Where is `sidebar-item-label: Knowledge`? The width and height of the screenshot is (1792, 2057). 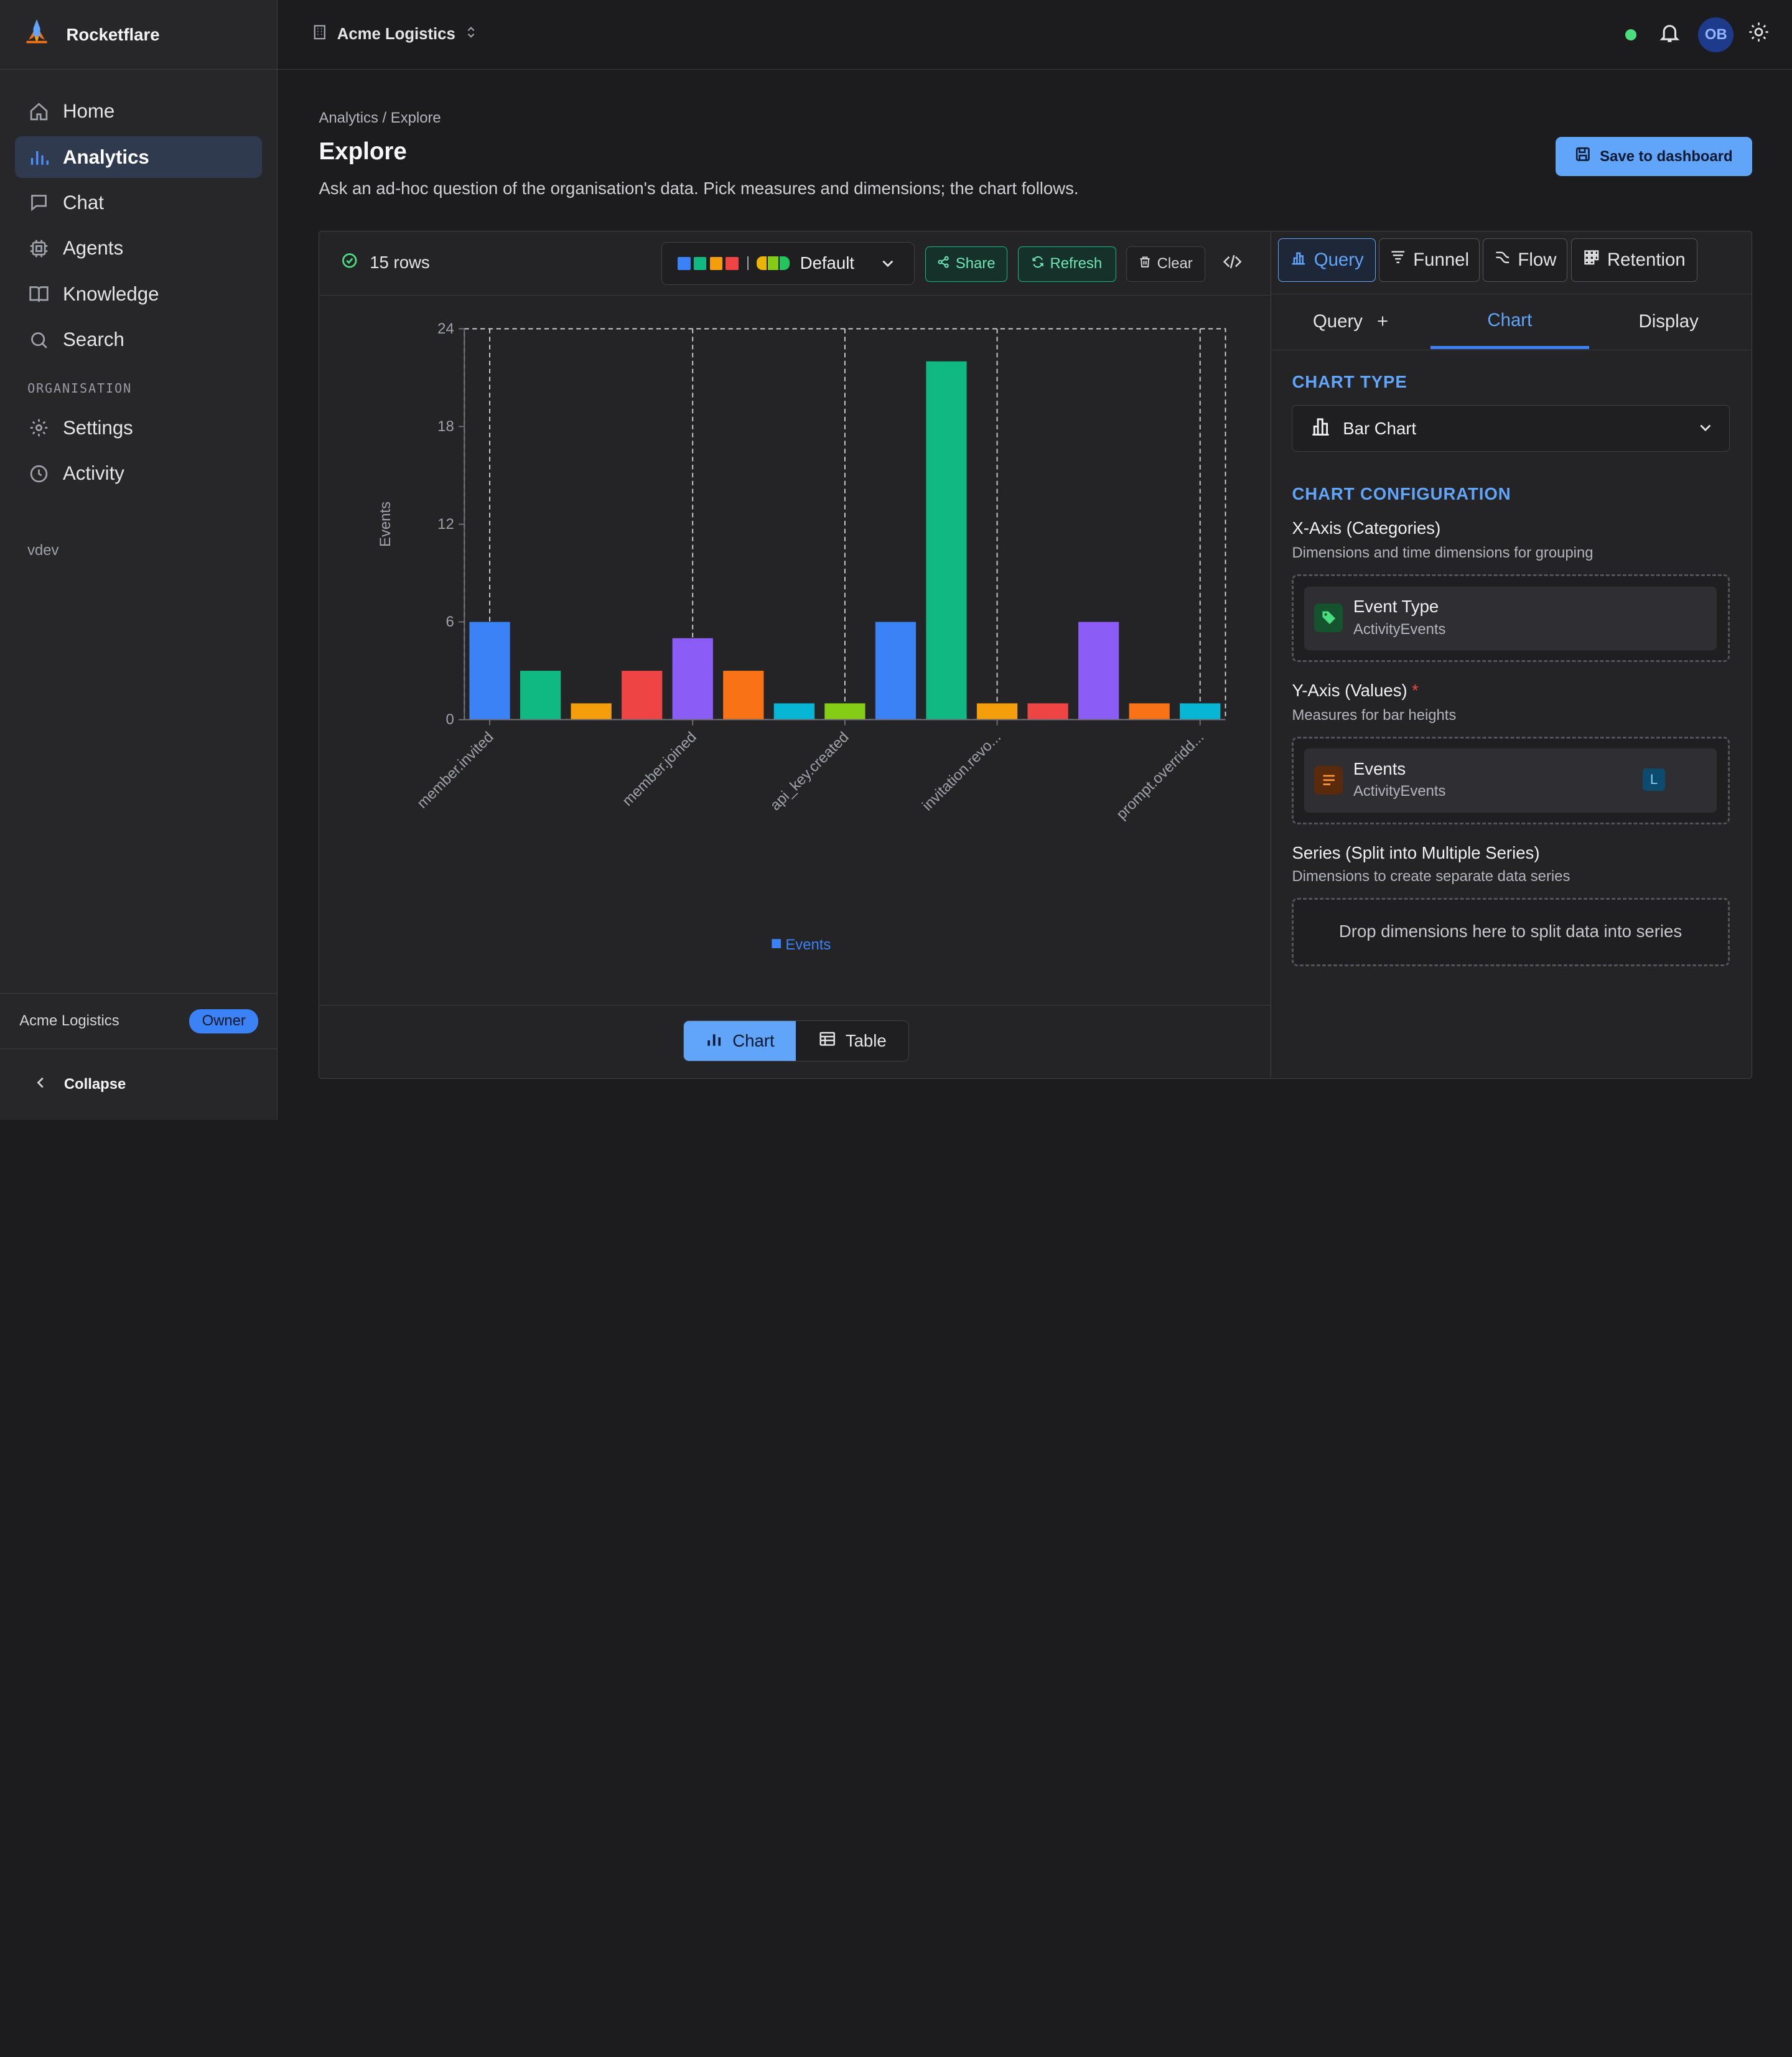
sidebar-item-label: Knowledge is located at coordinates (110, 293).